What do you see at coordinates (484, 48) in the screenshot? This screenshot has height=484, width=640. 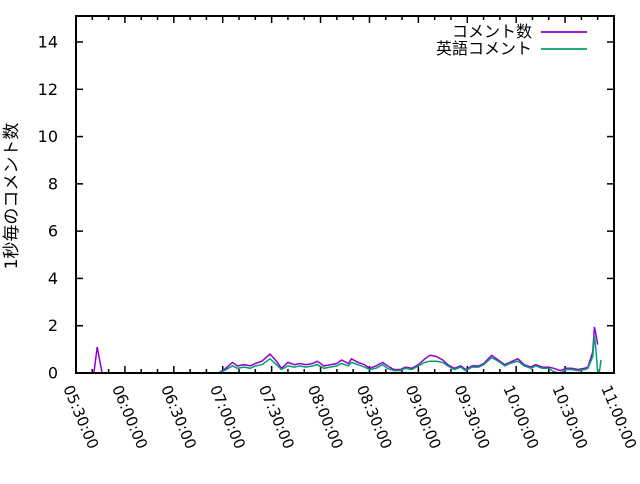 I see `legend-label-english-comments: 英語コメント` at bounding box center [484, 48].